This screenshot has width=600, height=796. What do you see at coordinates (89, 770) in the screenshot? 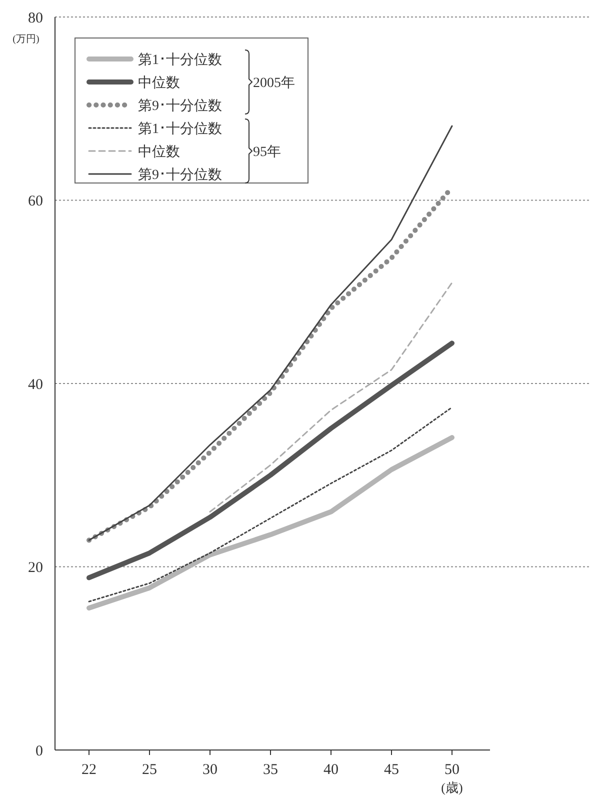
I see `x-tick-label: 22` at bounding box center [89, 770].